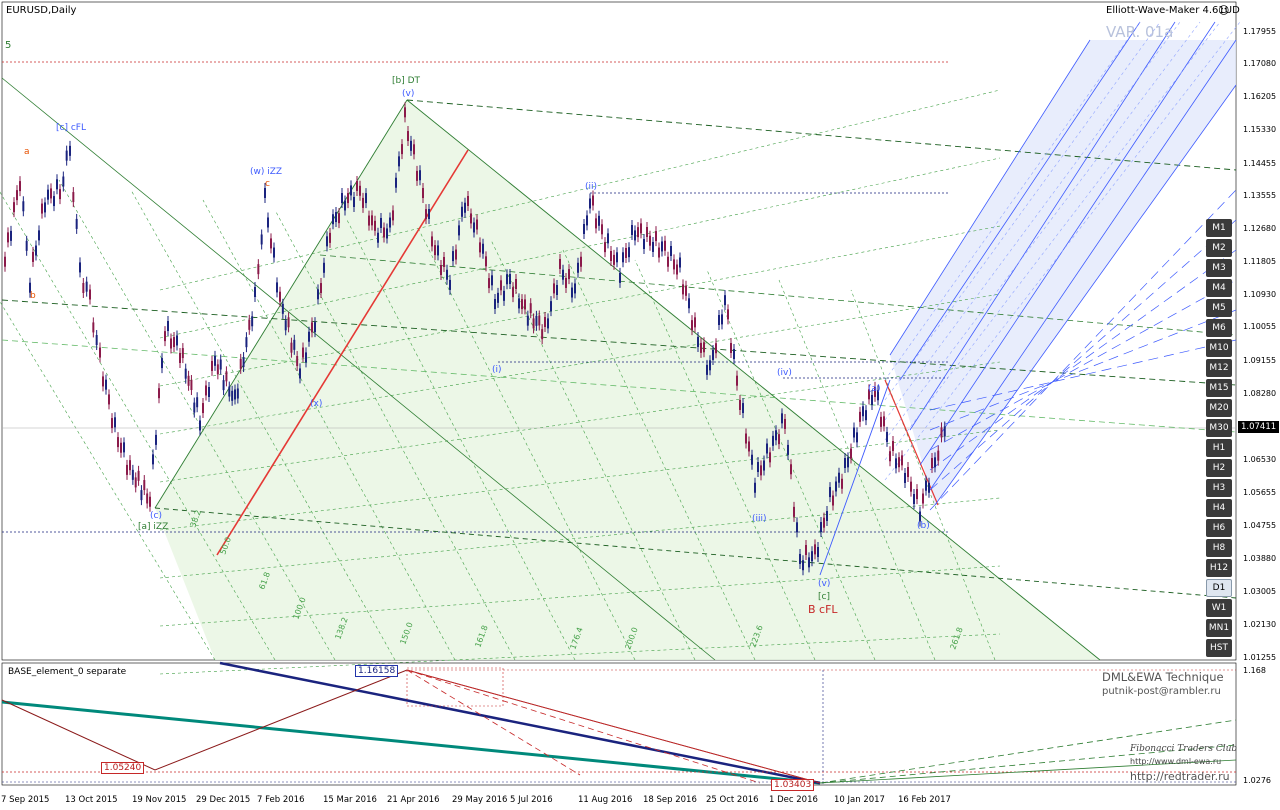  What do you see at coordinates (1219, 488) in the screenshot?
I see `timeframe-button-h3: H3` at bounding box center [1219, 488].